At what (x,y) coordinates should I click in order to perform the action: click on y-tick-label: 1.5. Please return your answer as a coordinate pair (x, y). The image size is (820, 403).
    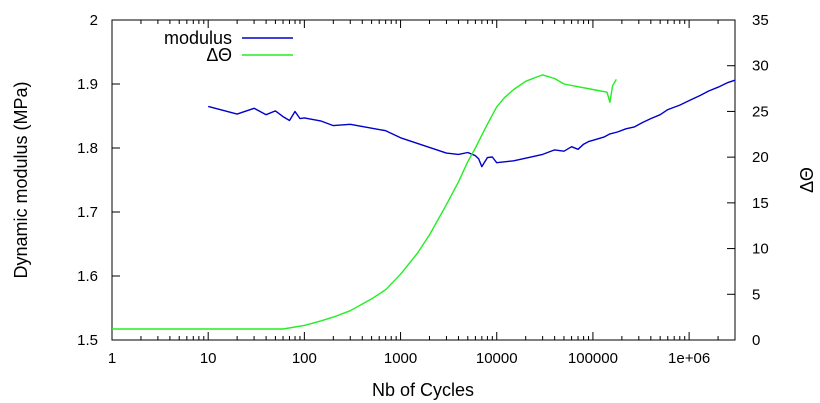
    Looking at the image, I should click on (87, 340).